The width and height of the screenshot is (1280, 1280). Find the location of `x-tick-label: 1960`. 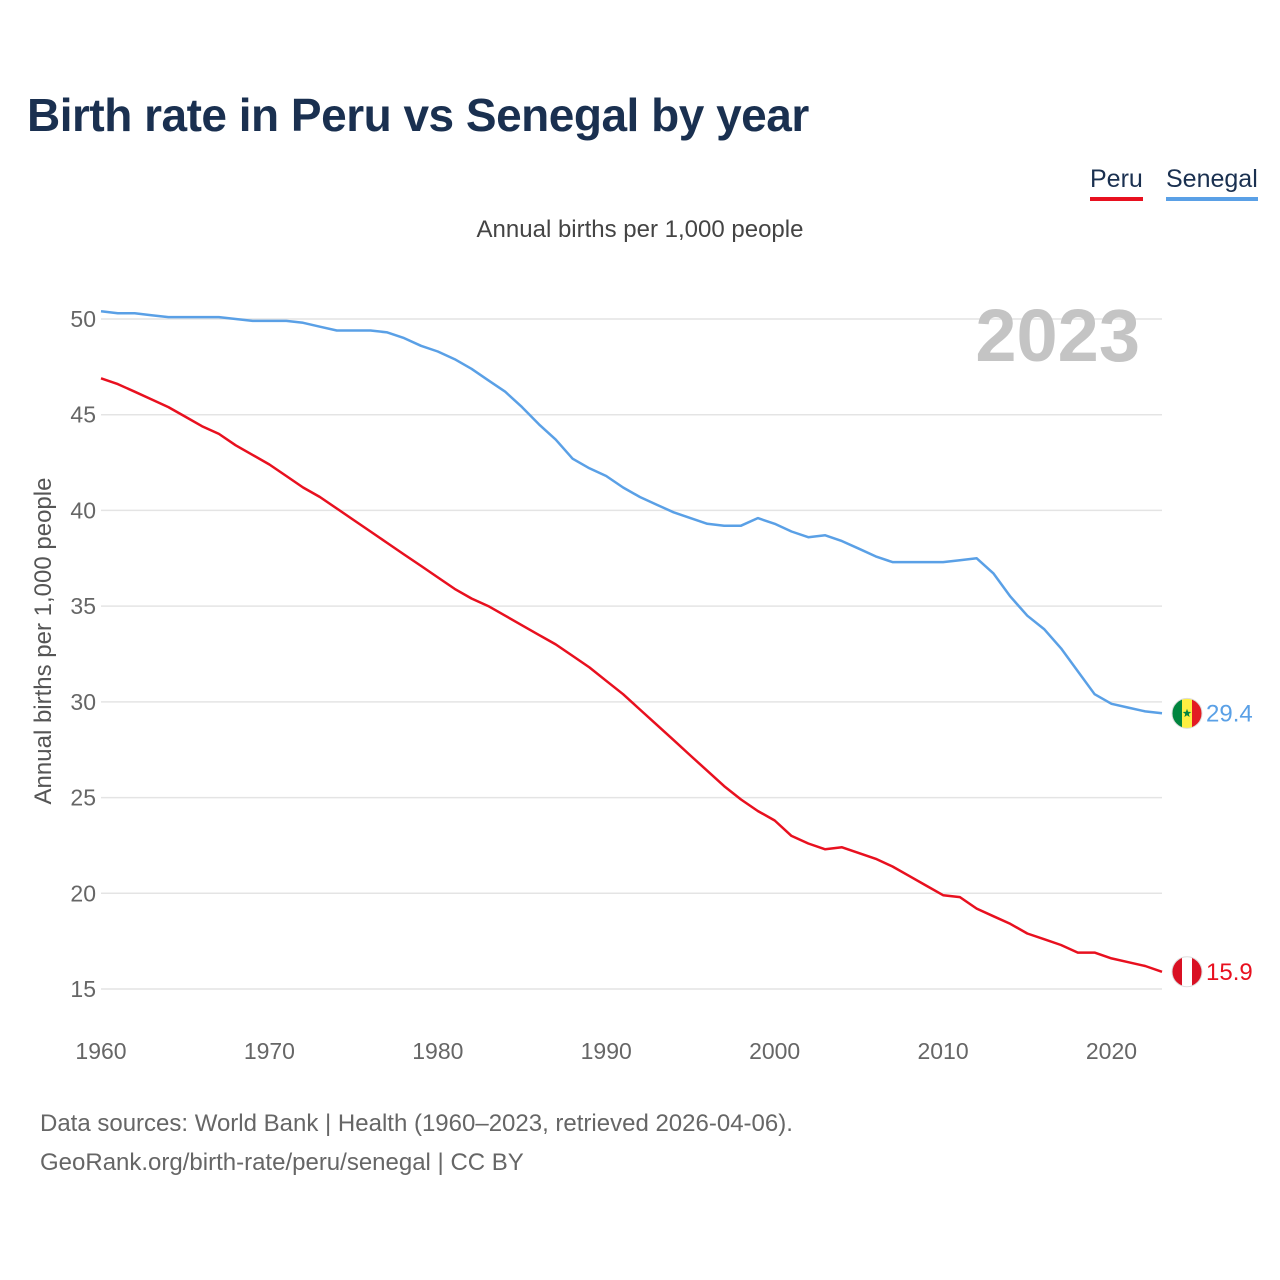

x-tick-label: 1960 is located at coordinates (100, 1051).